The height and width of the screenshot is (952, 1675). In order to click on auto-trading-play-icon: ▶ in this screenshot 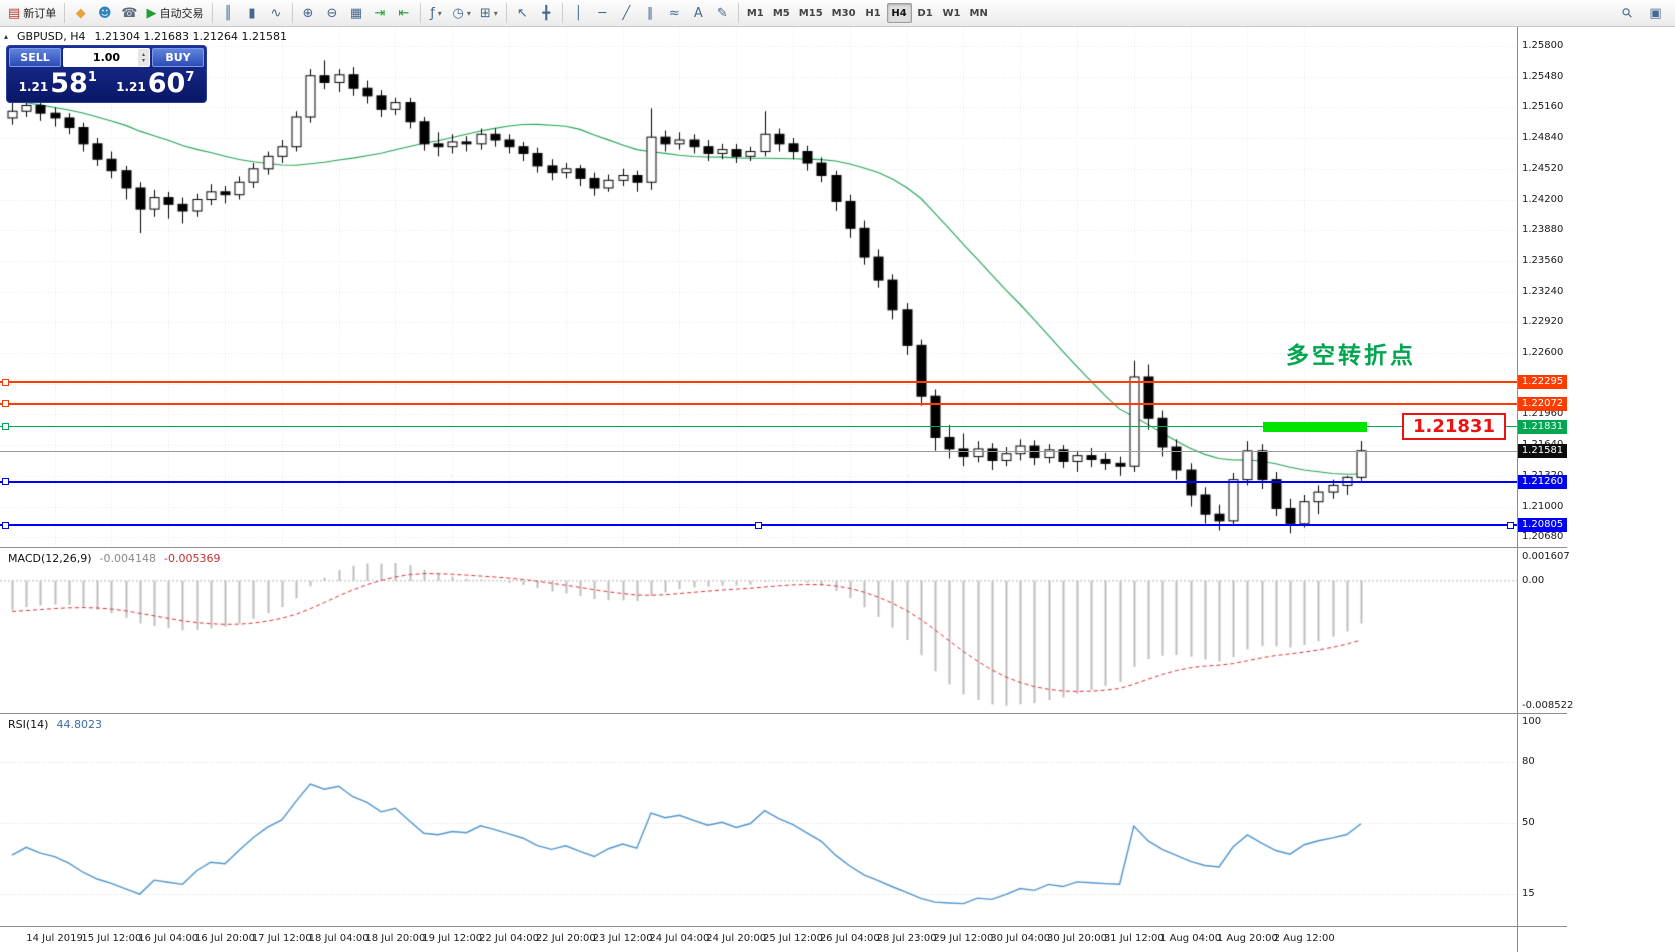, I will do `click(151, 13)`.